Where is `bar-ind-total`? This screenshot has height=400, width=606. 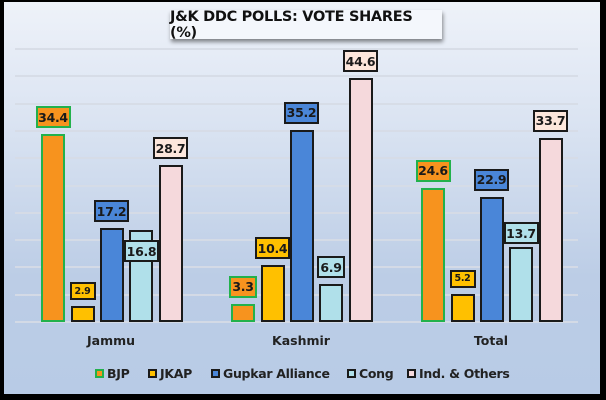
bar-ind-total is located at coordinates (550, 229).